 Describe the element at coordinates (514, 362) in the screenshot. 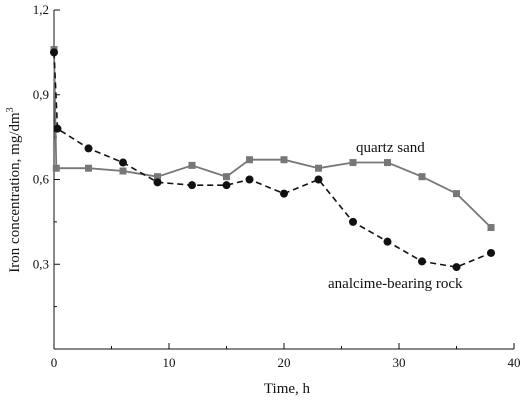

I see `x-tick-label: 40` at that location.